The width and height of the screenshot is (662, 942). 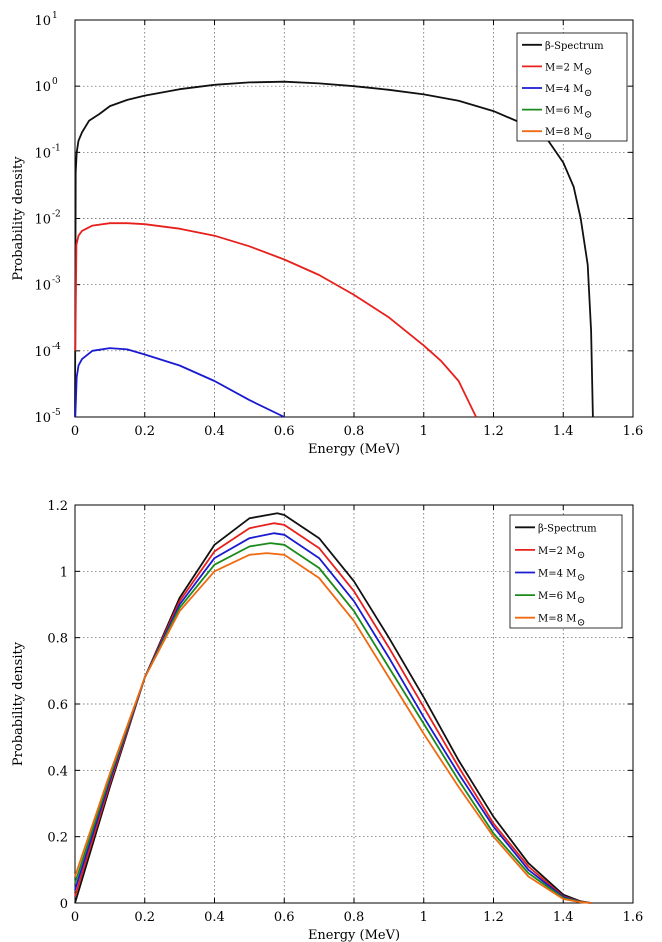 What do you see at coordinates (64, 572) in the screenshot?
I see `y-tick-label: 1` at bounding box center [64, 572].